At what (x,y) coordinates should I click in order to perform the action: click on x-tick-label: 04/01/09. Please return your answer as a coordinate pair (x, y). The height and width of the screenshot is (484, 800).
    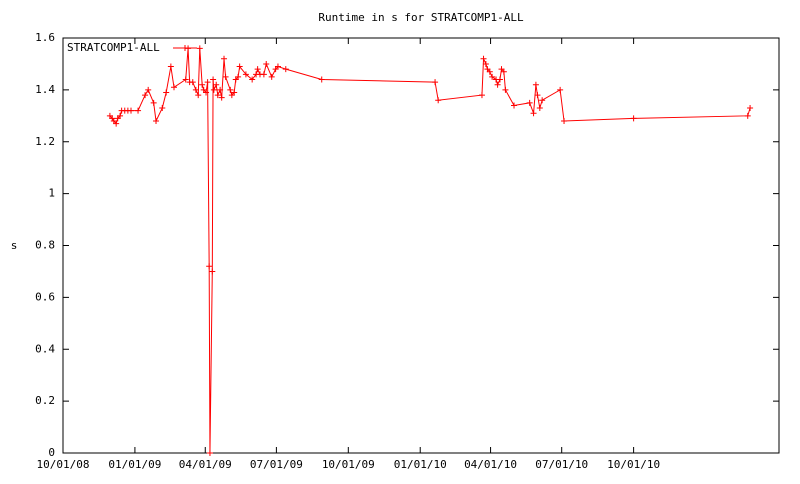
    Looking at the image, I should click on (205, 464).